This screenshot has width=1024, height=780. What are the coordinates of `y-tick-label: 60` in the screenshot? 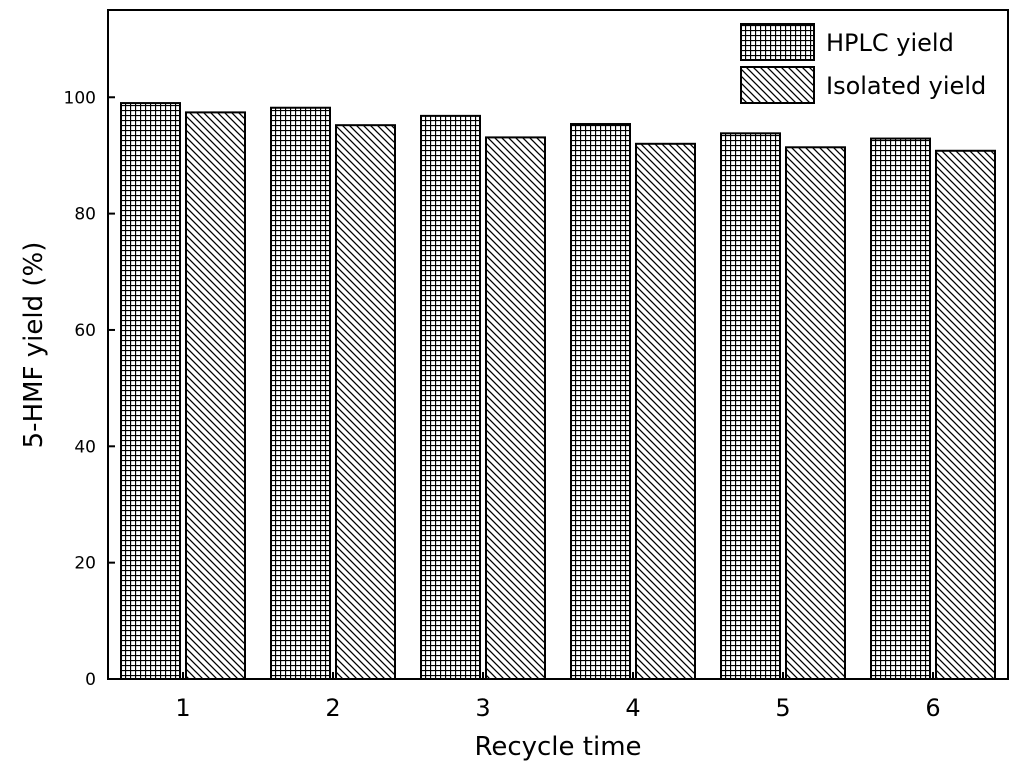 It's located at (85, 331).